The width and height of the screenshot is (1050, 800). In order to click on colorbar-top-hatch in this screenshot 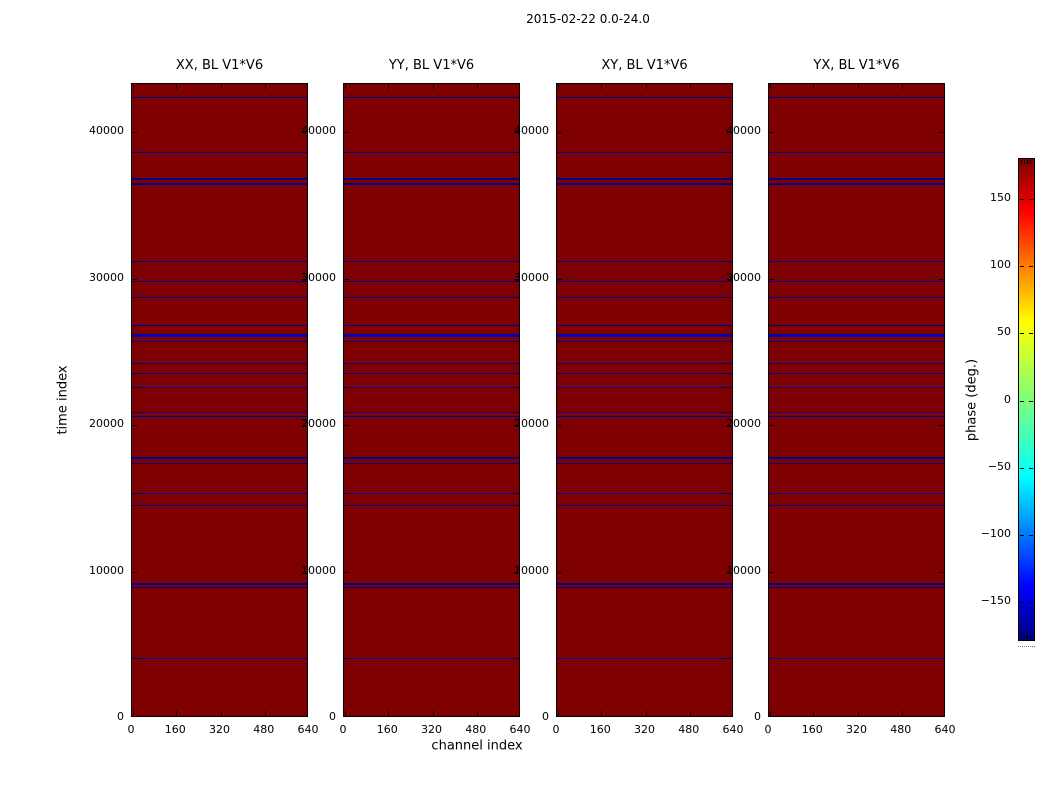, I will do `click(1026, 162)`.